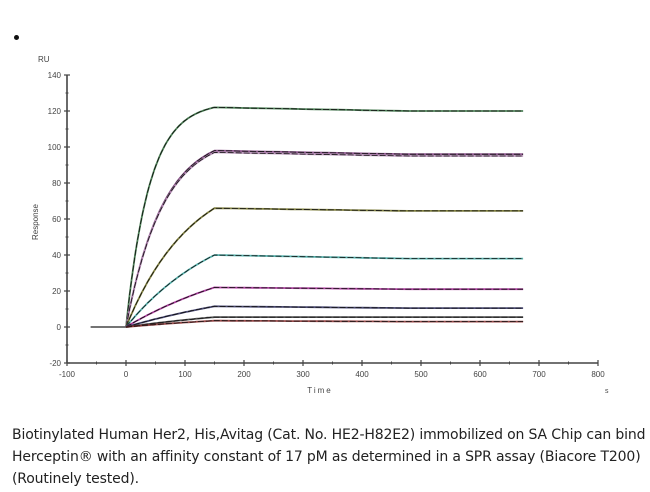  I want to click on y-axis-label: Response, so click(35, 221).